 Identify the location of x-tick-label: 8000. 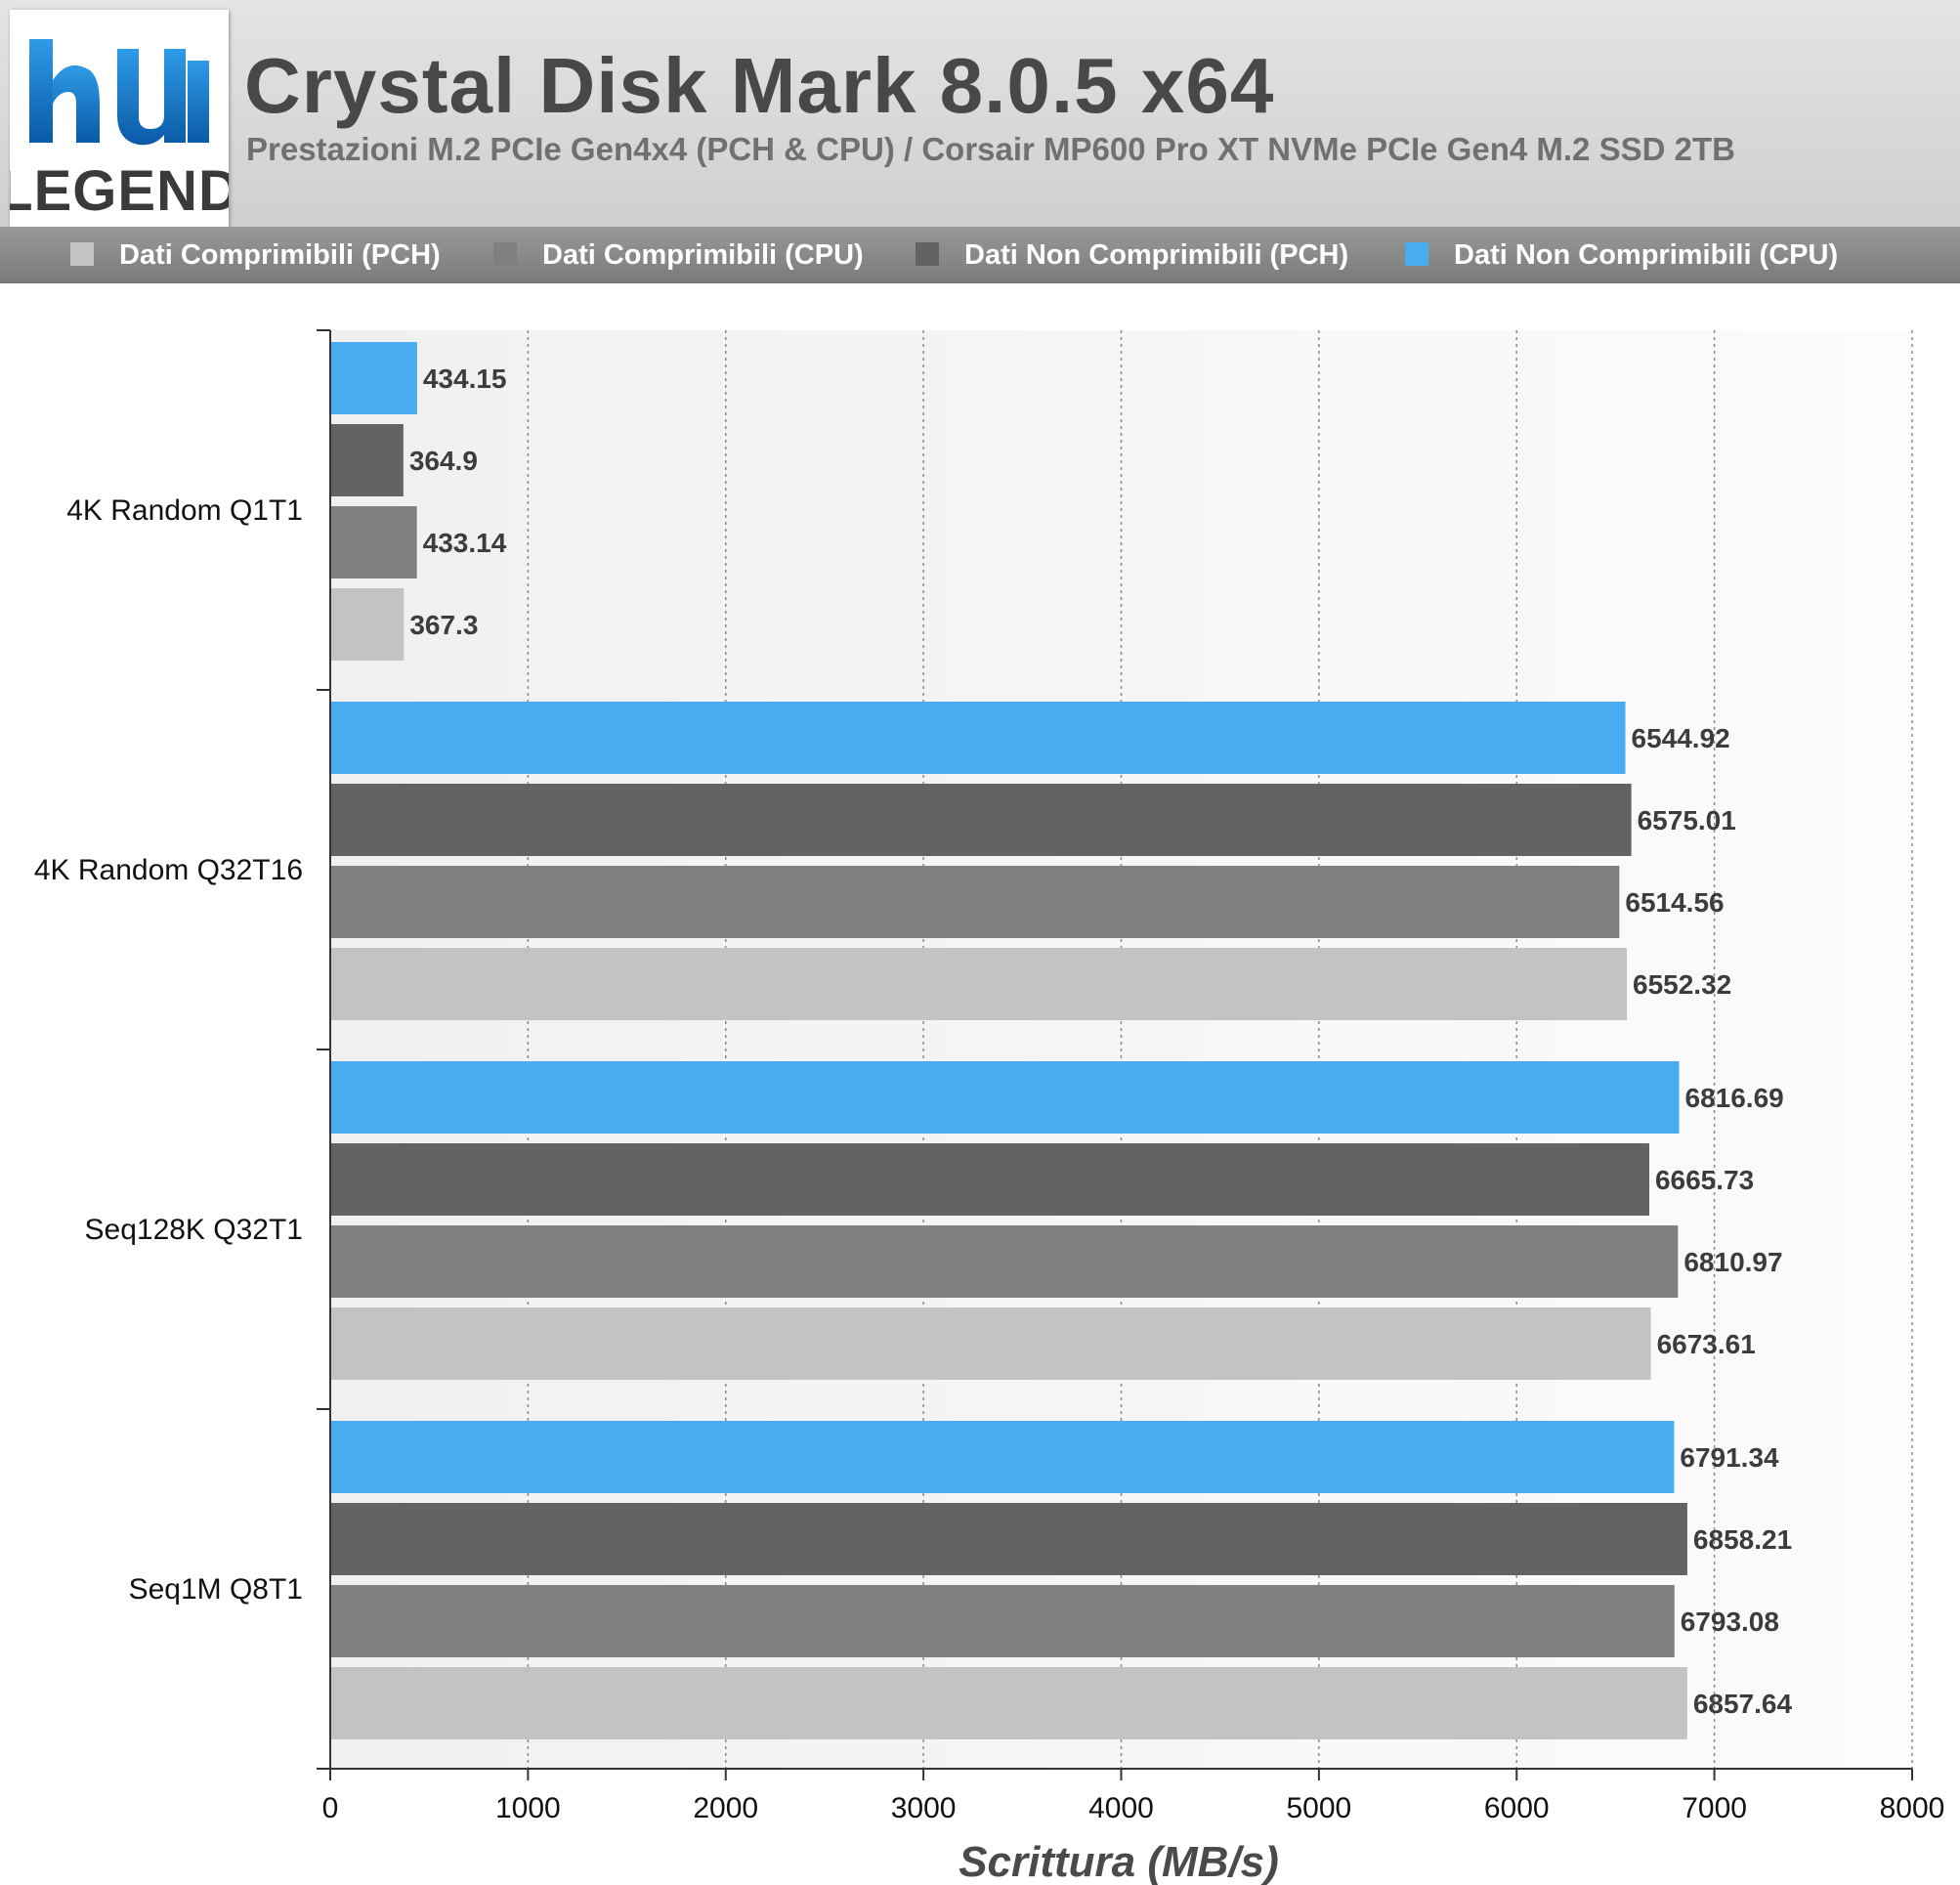
(1912, 1808).